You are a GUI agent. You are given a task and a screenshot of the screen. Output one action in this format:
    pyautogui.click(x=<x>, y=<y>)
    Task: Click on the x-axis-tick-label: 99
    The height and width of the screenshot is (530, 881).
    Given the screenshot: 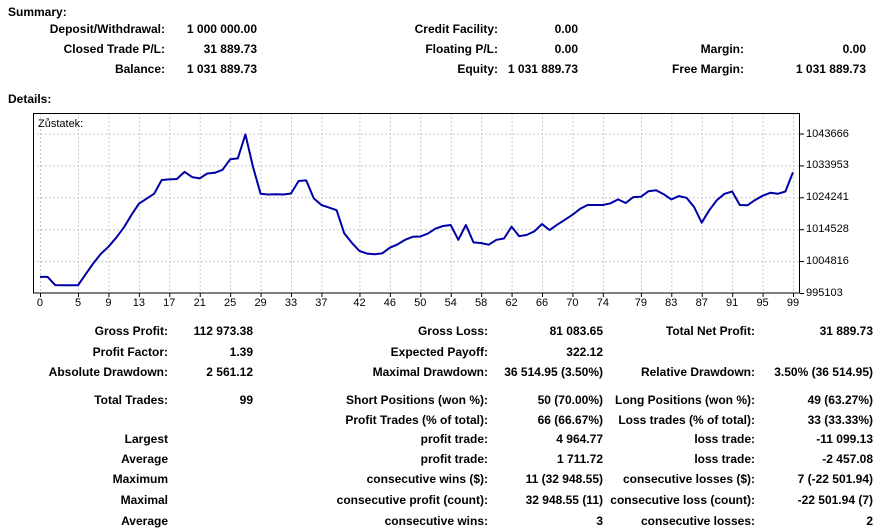 What is the action you would take?
    pyautogui.click(x=793, y=303)
    